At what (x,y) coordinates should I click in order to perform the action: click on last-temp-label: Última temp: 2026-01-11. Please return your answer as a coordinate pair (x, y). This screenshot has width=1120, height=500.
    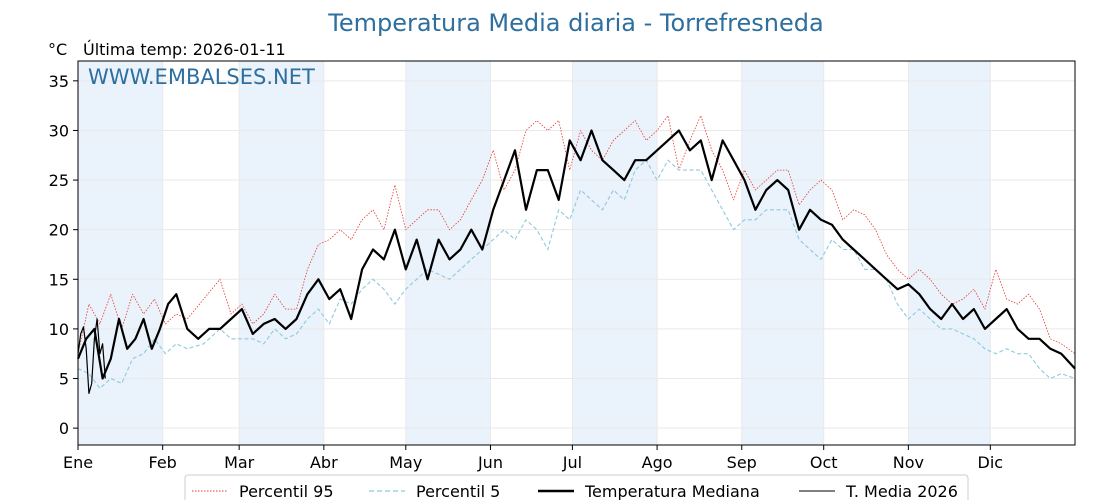
    Looking at the image, I should click on (184, 49).